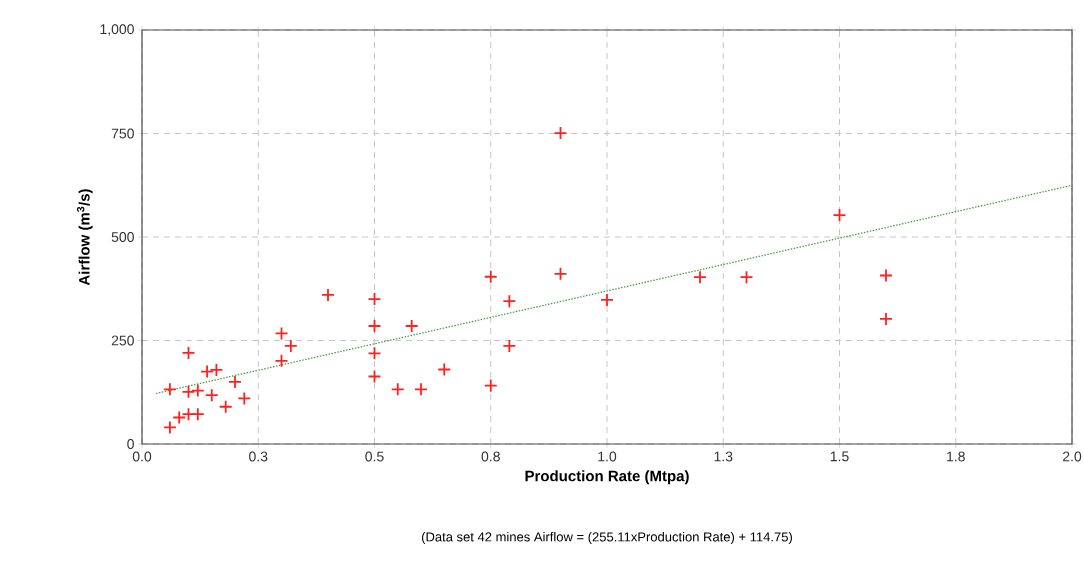 The width and height of the screenshot is (1084, 563). I want to click on x-tick-label: 0.3, so click(258, 456).